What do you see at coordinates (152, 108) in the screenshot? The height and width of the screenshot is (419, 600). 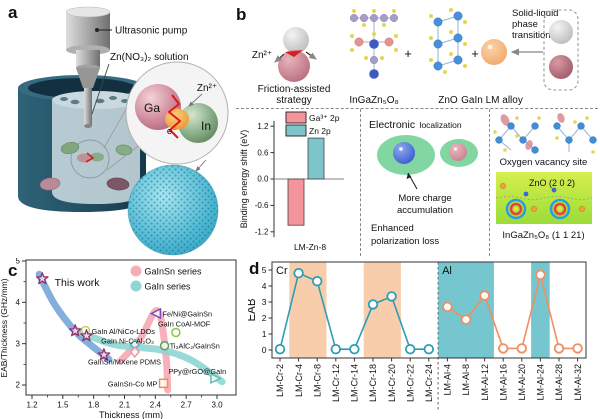 I see `ga-label: Ga` at bounding box center [152, 108].